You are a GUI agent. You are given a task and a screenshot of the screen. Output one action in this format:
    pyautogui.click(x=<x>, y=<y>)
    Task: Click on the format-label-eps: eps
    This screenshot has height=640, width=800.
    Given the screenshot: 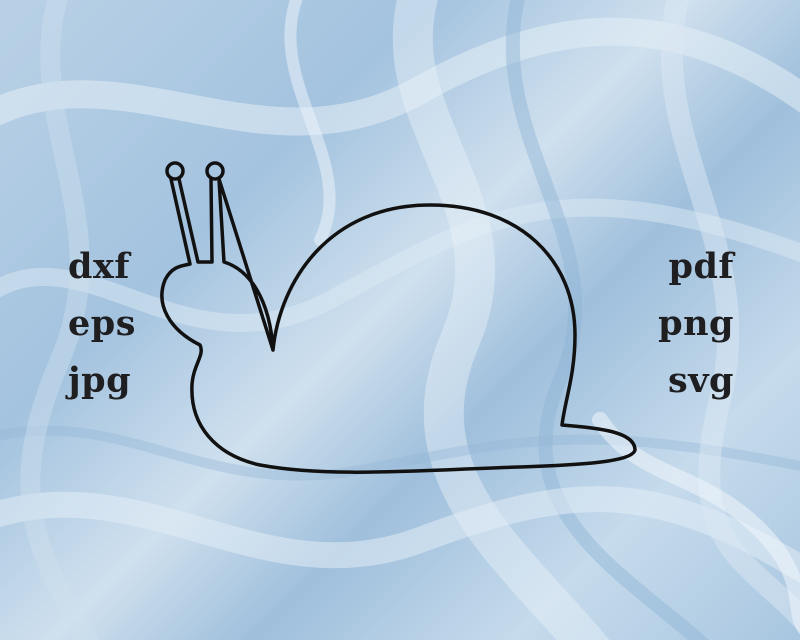 What is the action you would take?
    pyautogui.click(x=102, y=323)
    